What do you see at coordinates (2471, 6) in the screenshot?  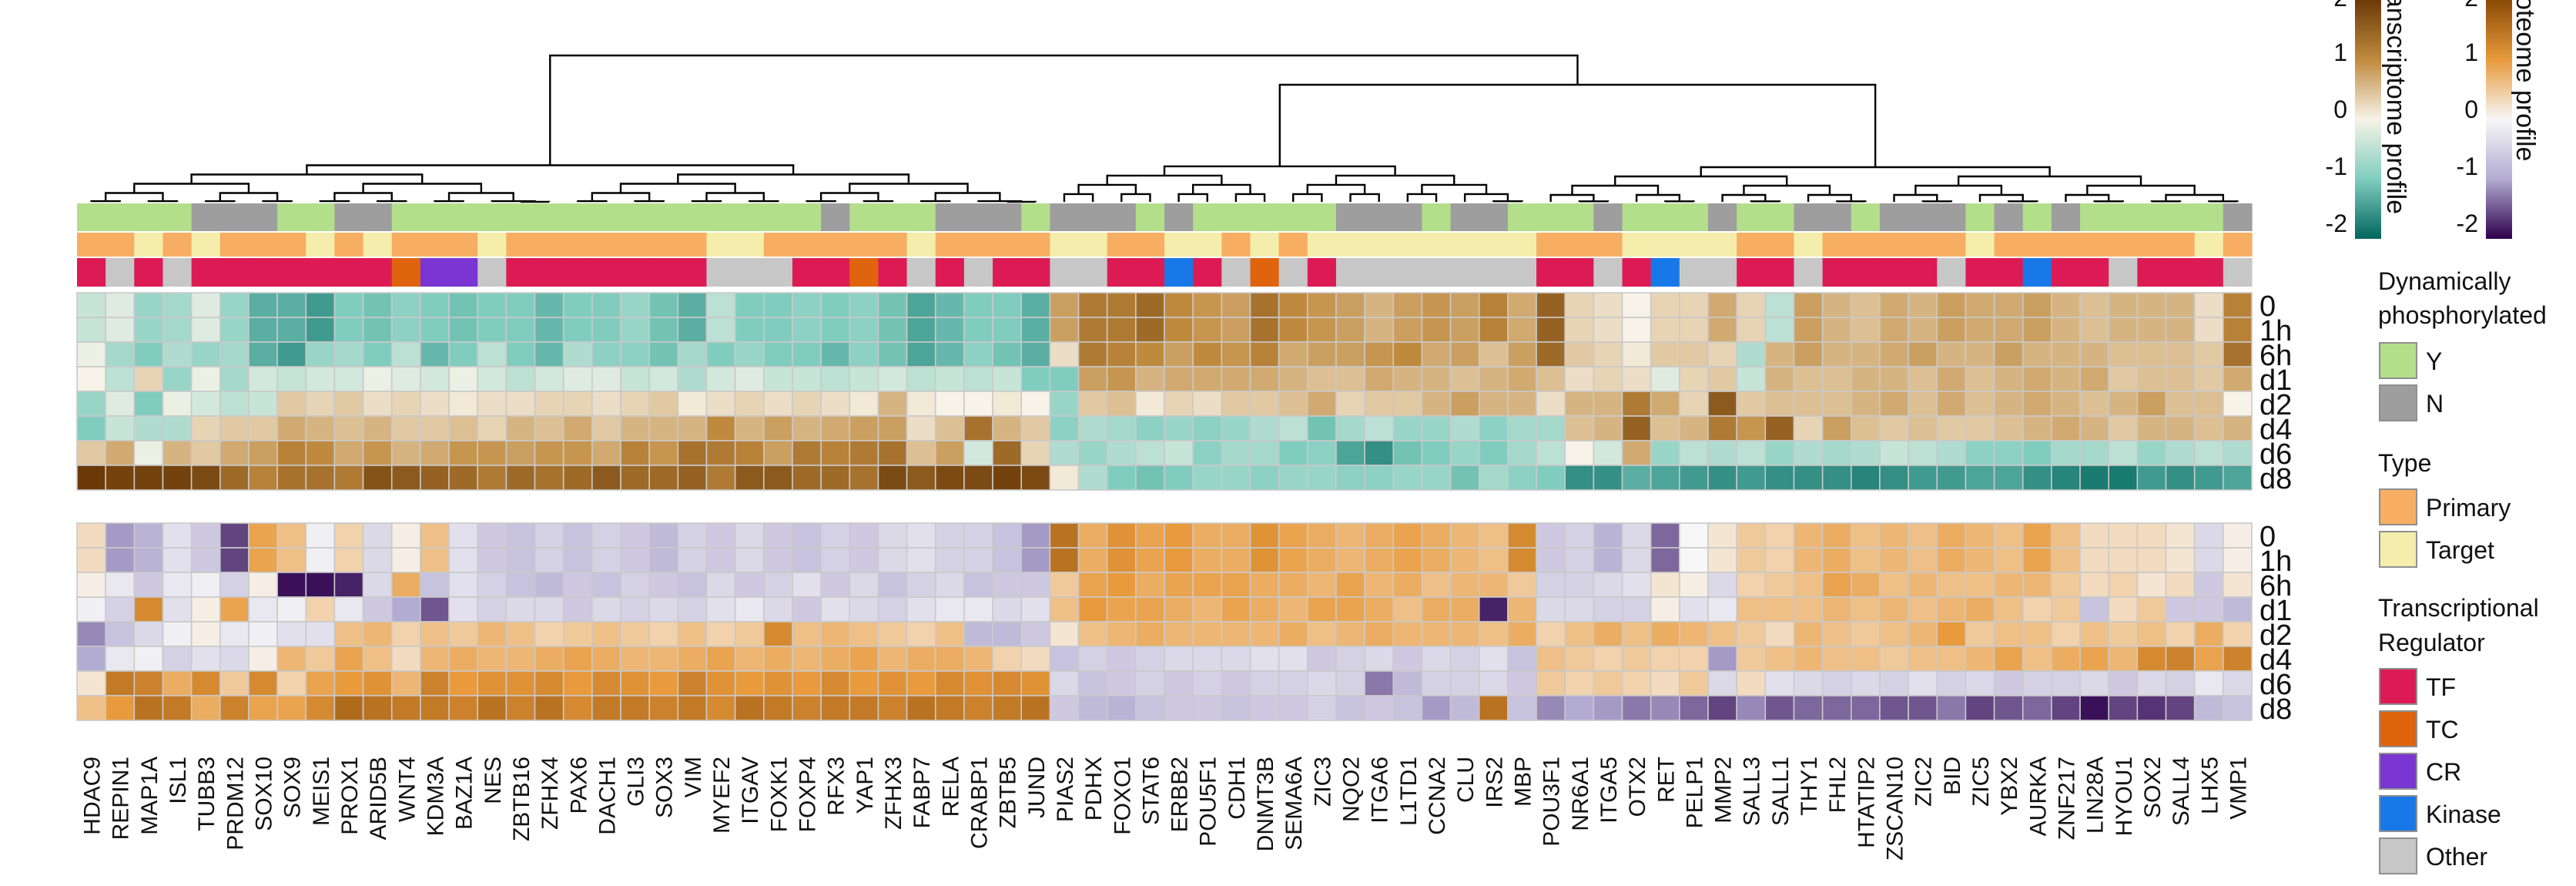 I see `colorbar-tick: 2` at bounding box center [2471, 6].